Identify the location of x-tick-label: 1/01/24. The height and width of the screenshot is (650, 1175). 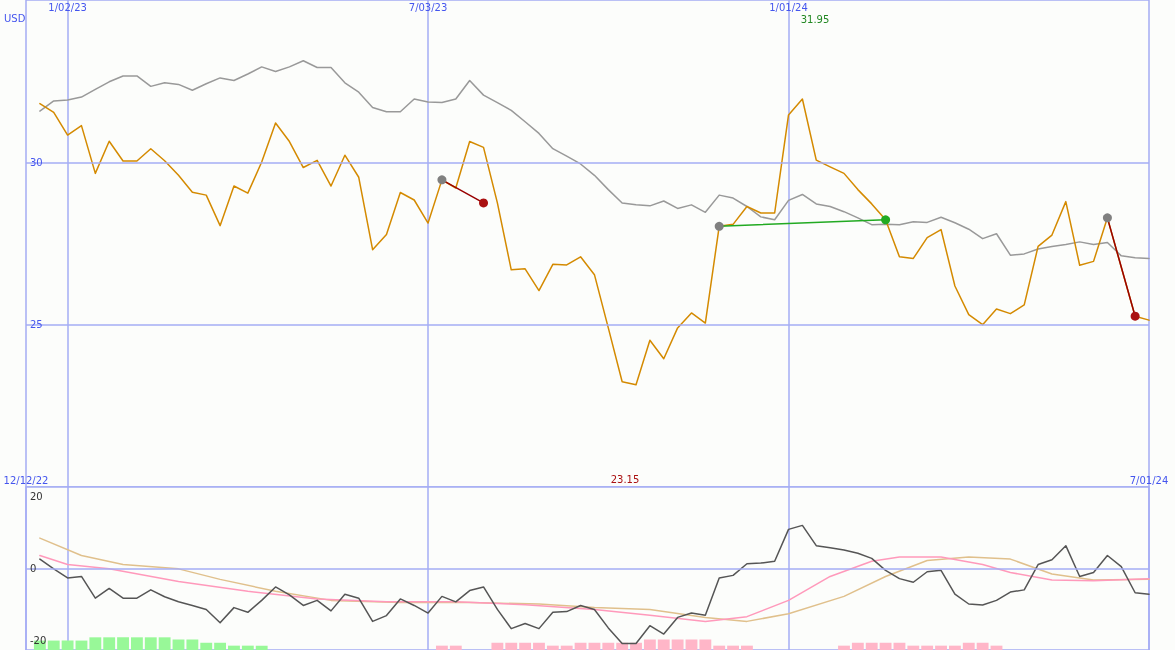
(788, 7).